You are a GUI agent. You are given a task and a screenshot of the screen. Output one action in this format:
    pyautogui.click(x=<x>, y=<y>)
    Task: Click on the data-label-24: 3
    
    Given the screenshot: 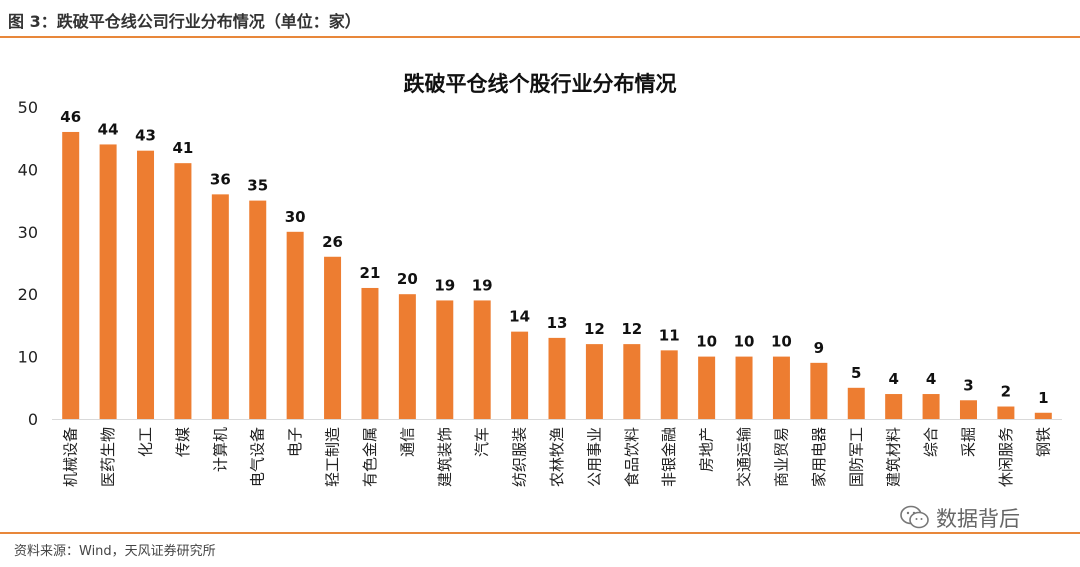 What is the action you would take?
    pyautogui.click(x=968, y=385)
    